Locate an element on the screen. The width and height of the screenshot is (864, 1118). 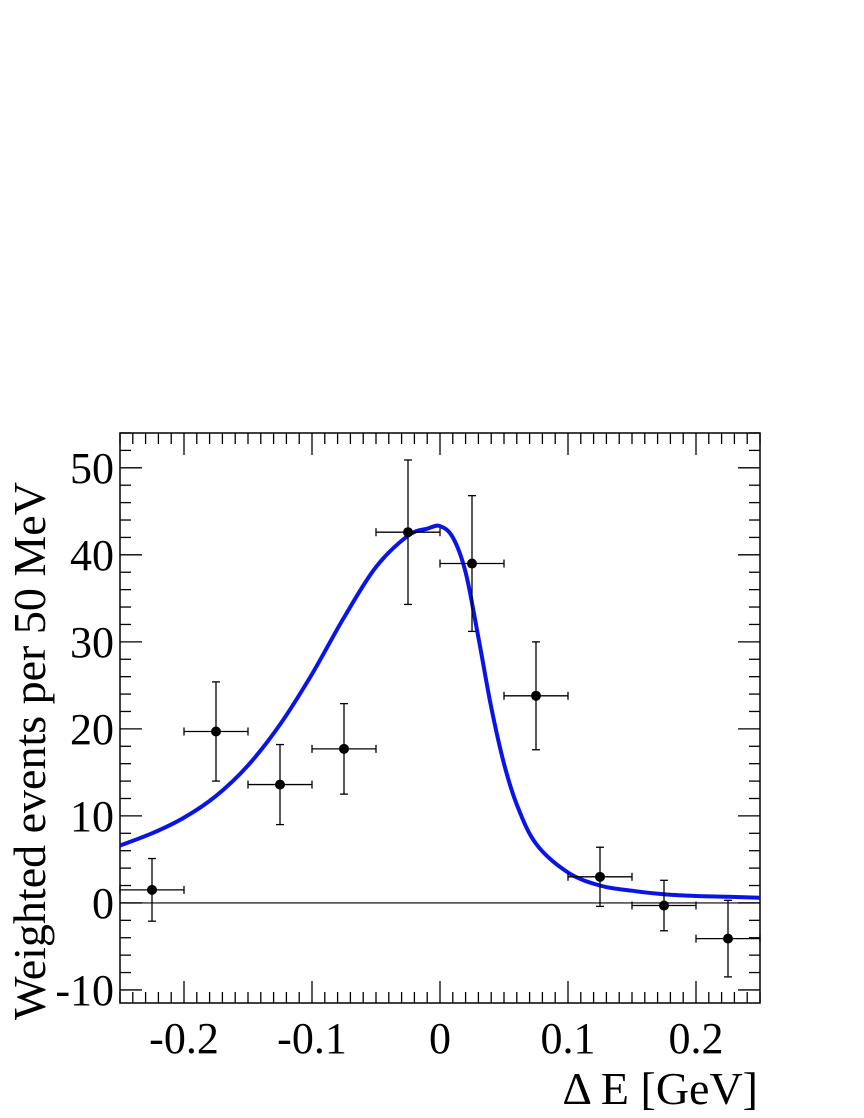
y-tick-label: 20 is located at coordinates (92, 729).